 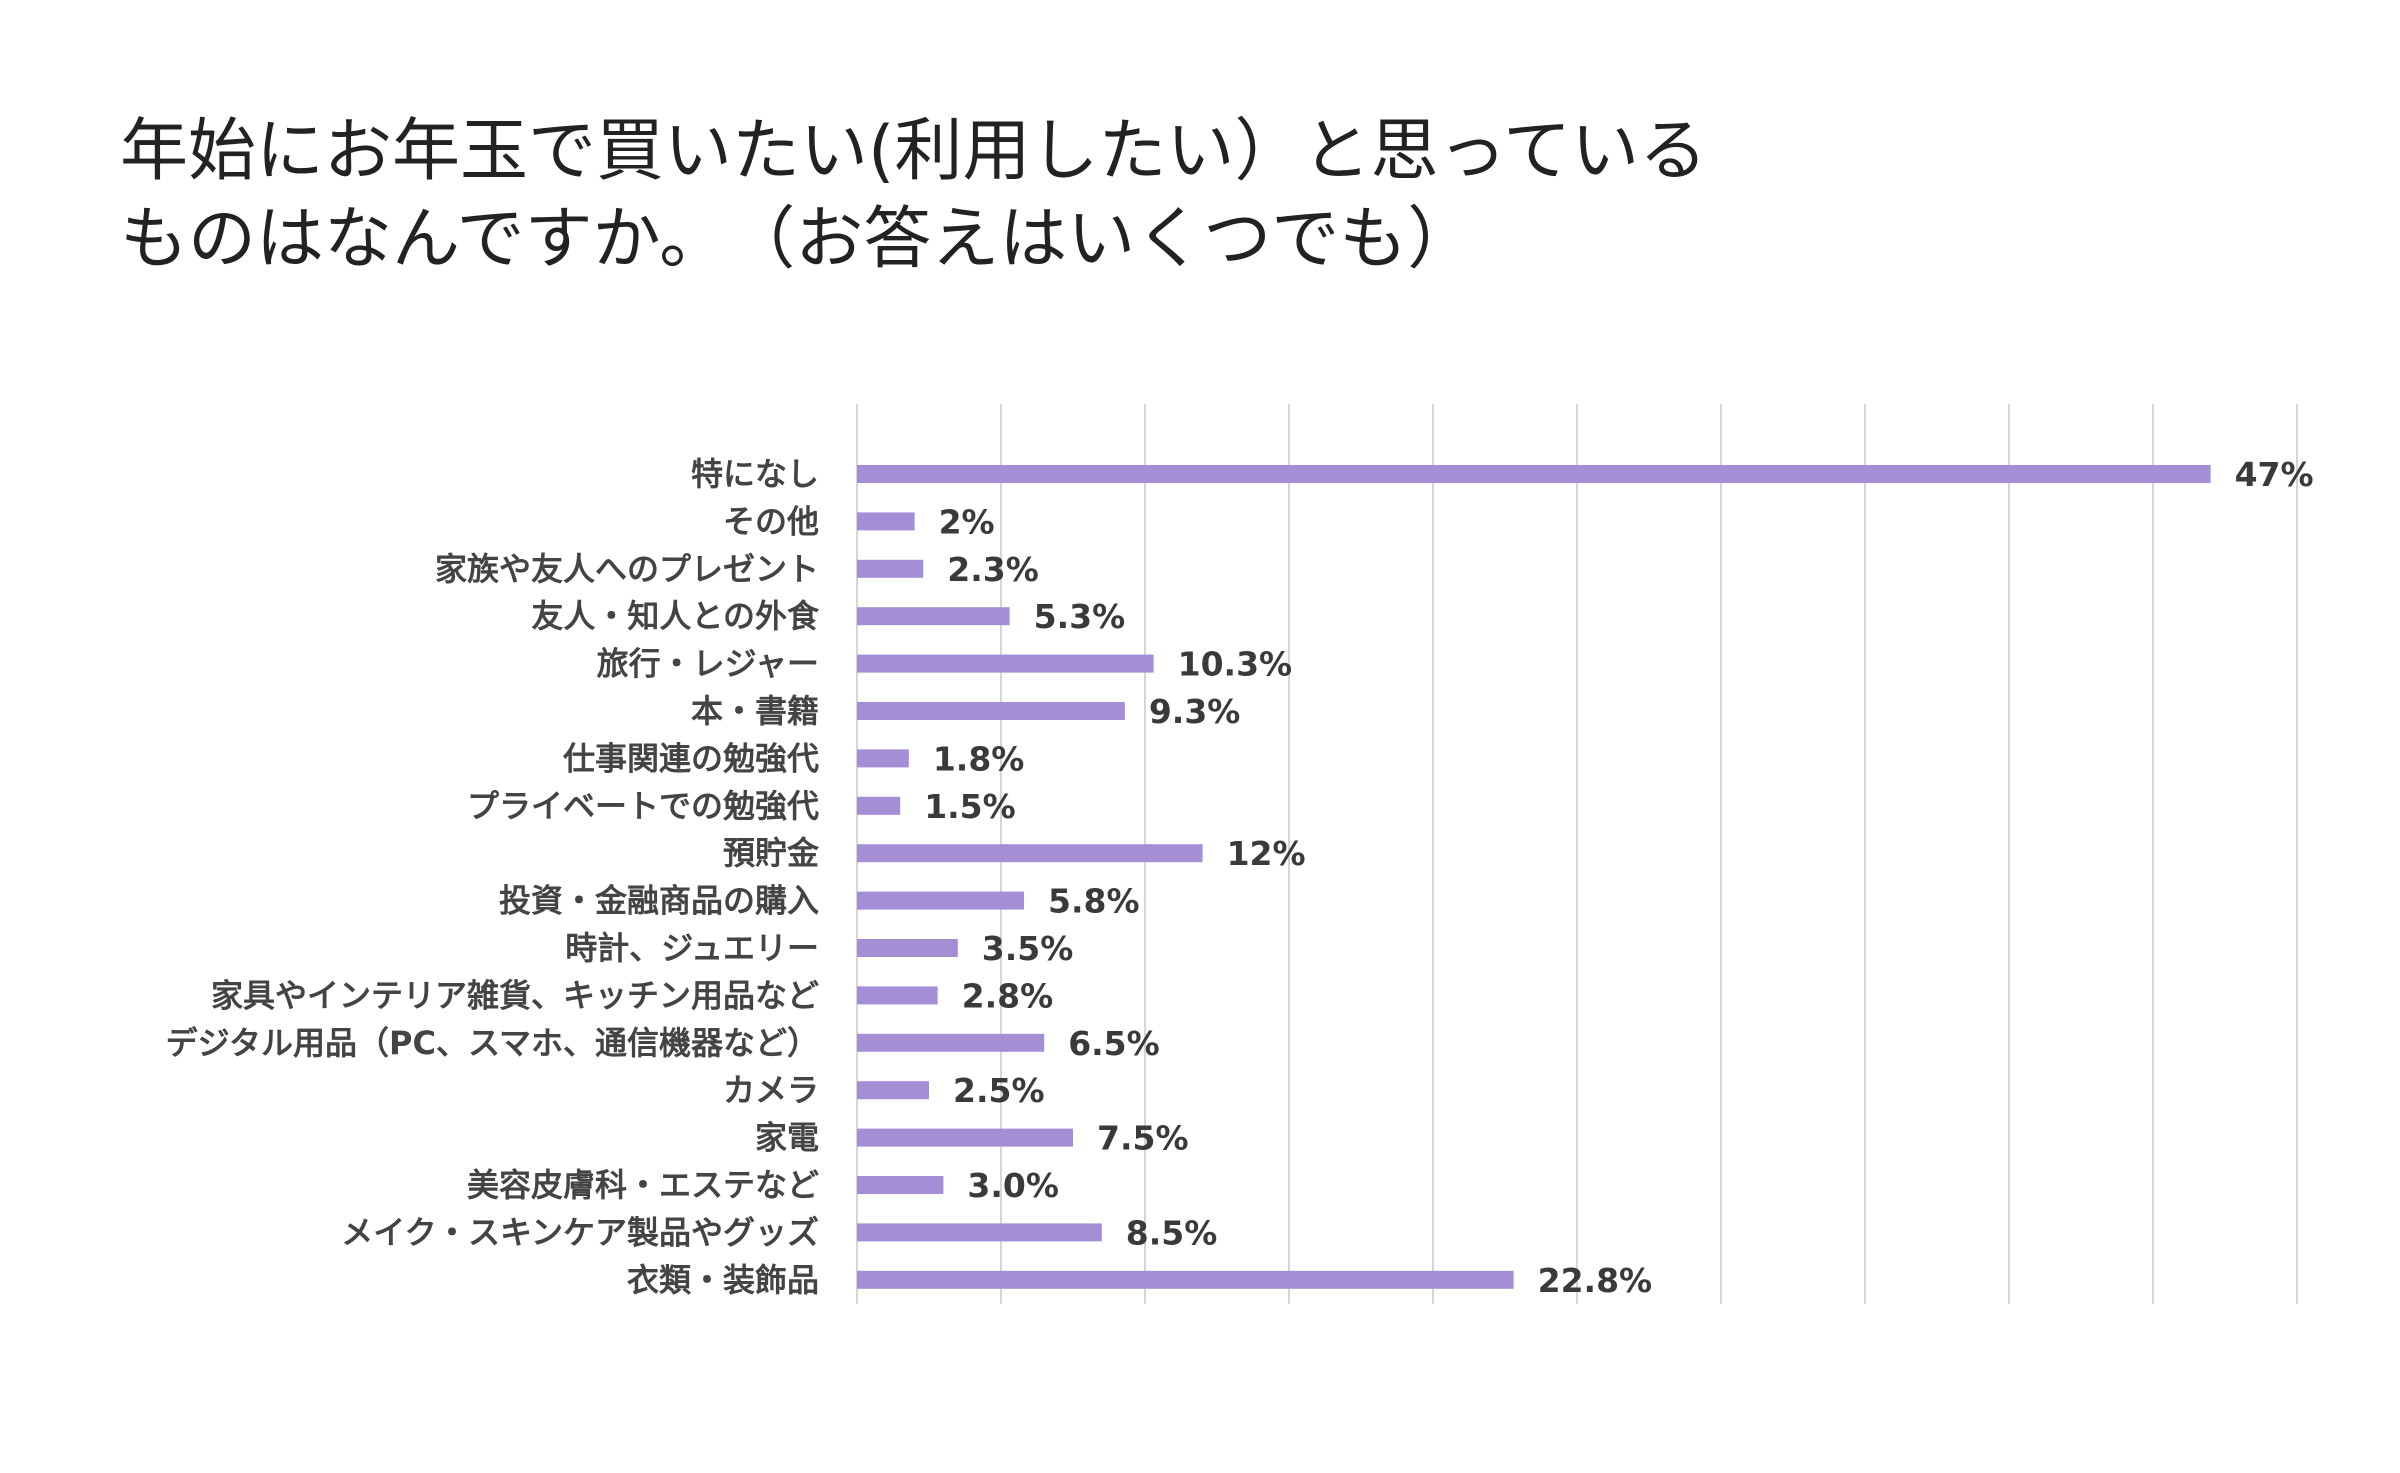 What do you see at coordinates (1008, 995) in the screenshot?
I see `value-label-11: 2.8%` at bounding box center [1008, 995].